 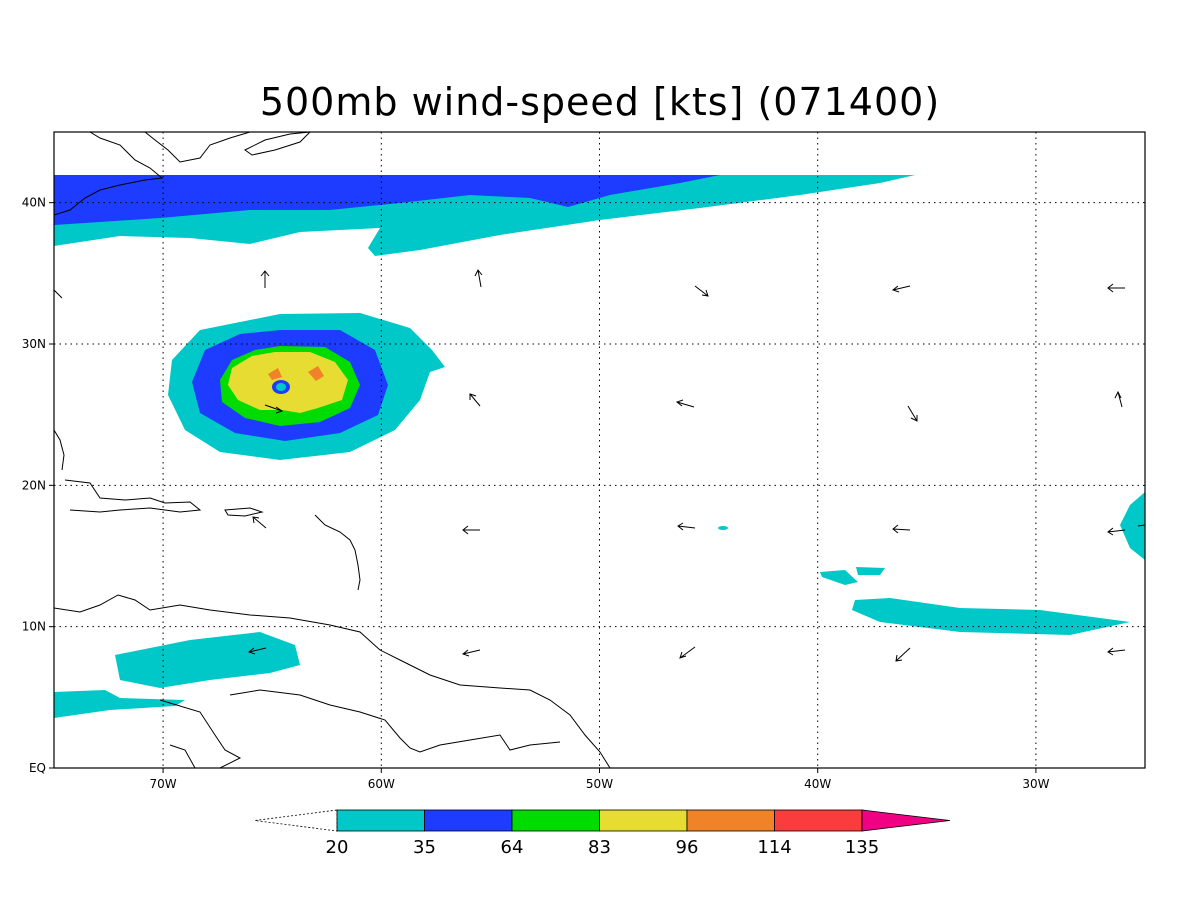 What do you see at coordinates (152, 174) in the screenshot?
I see `coast-north-america` at bounding box center [152, 174].